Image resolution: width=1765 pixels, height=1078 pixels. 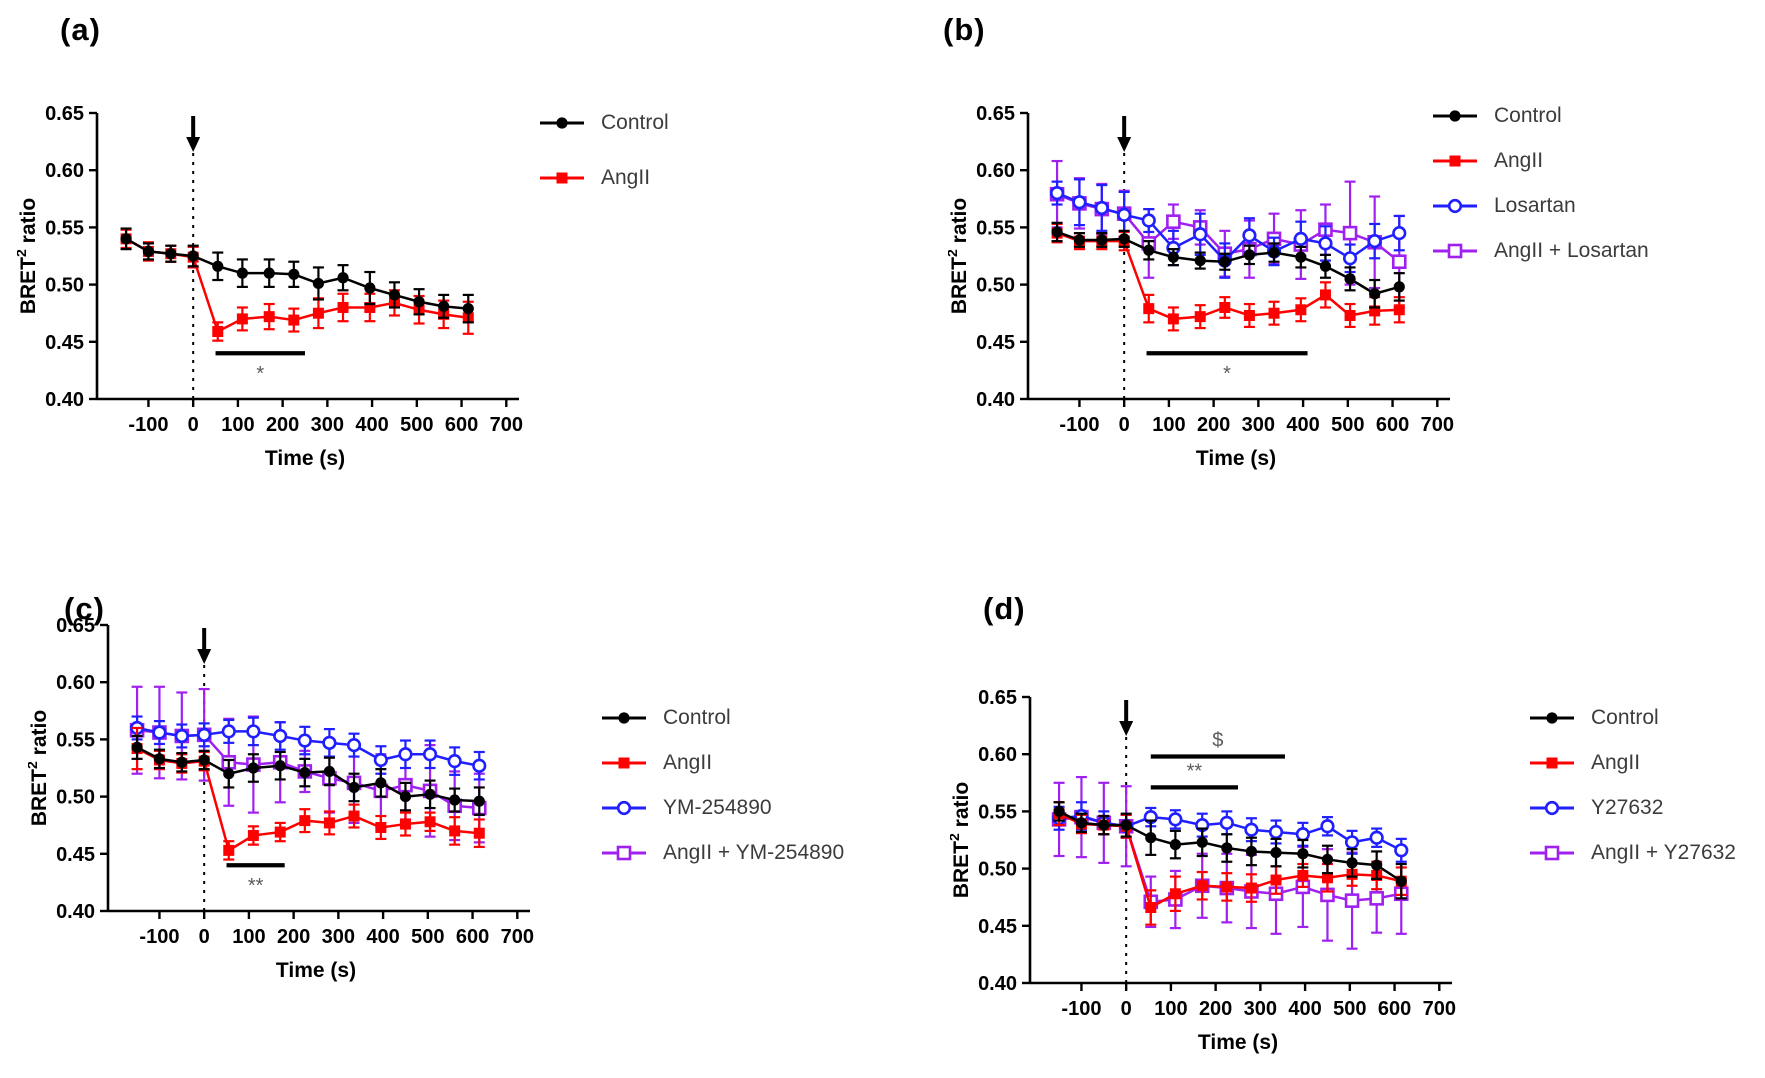 What do you see at coordinates (964, 29) in the screenshot?
I see `panel-b-label: (b)` at bounding box center [964, 29].